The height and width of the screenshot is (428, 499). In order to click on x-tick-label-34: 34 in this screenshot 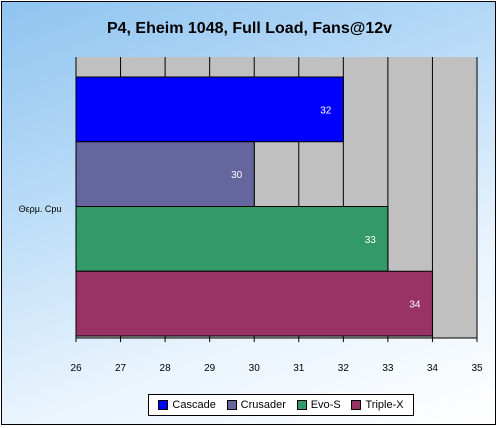, I will do `click(433, 368)`.